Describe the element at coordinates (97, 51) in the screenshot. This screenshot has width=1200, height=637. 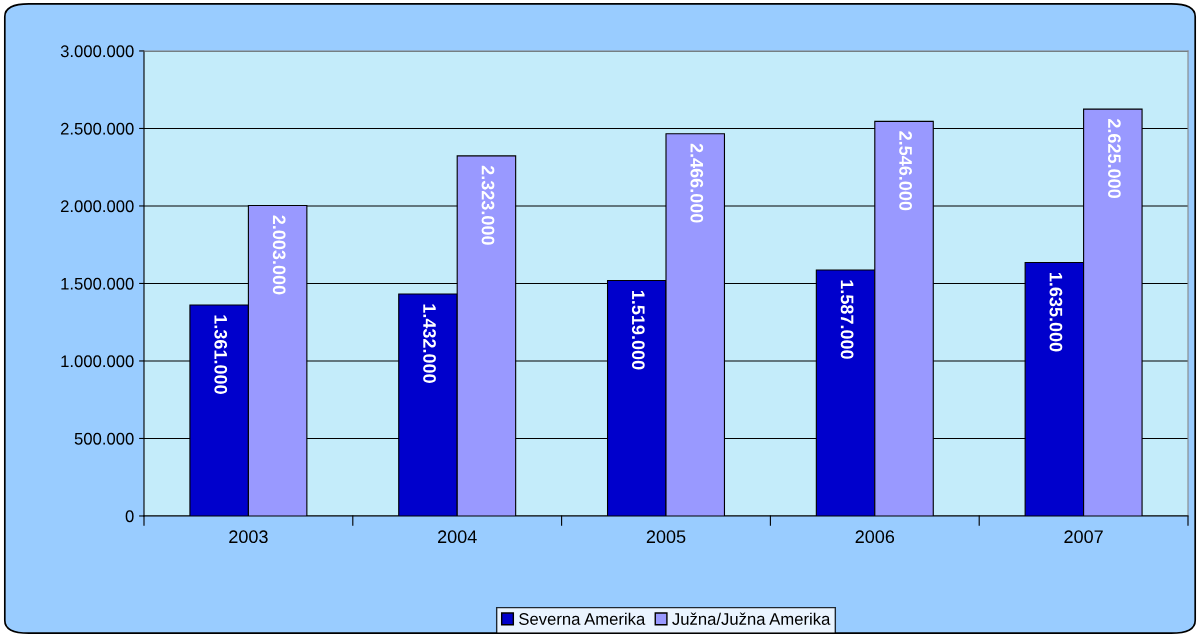
I see `y-tick-label: 3.000.000` at that location.